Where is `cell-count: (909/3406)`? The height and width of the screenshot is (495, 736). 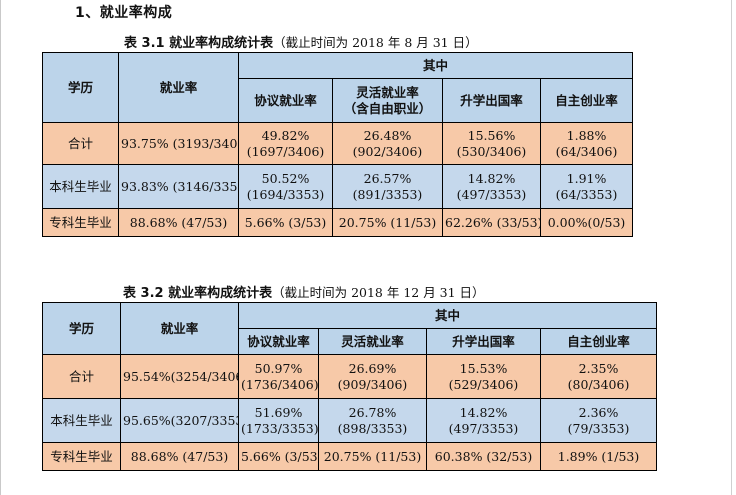 cell-count: (909/3406) is located at coordinates (372, 384).